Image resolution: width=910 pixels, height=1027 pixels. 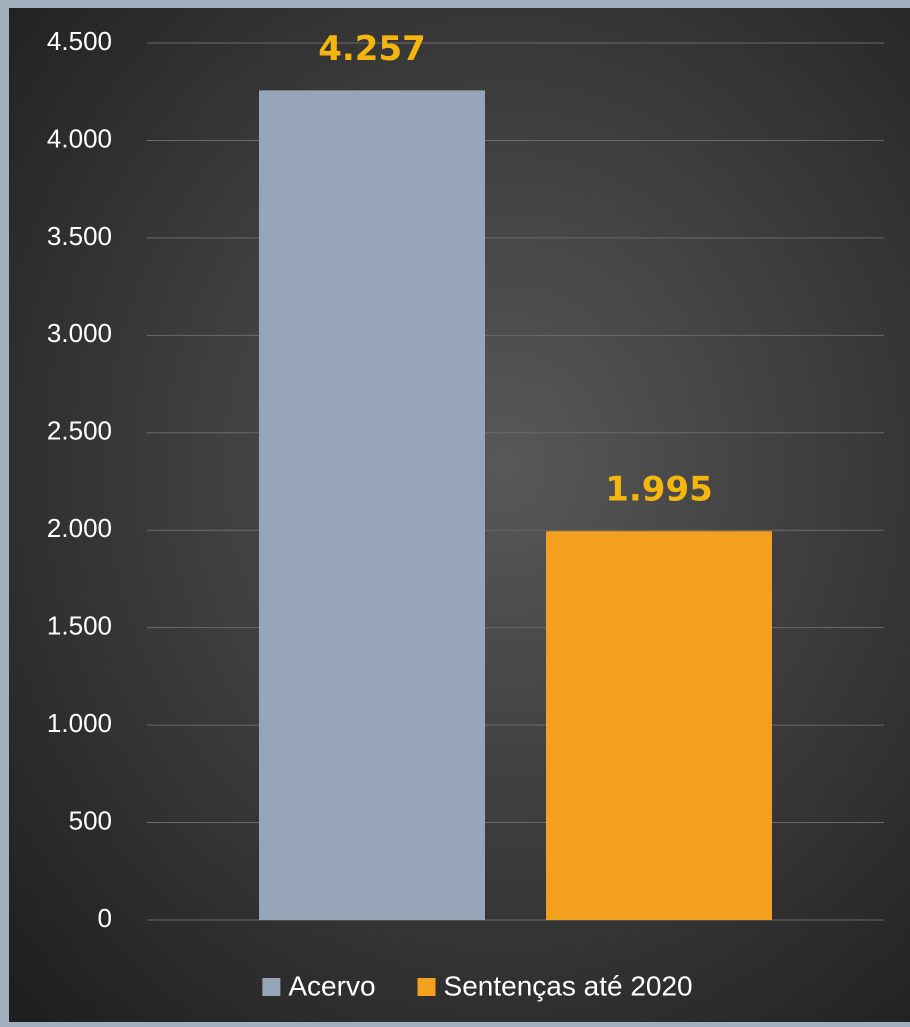 I want to click on legend-label: Sentenças até 2020, so click(x=568, y=985).